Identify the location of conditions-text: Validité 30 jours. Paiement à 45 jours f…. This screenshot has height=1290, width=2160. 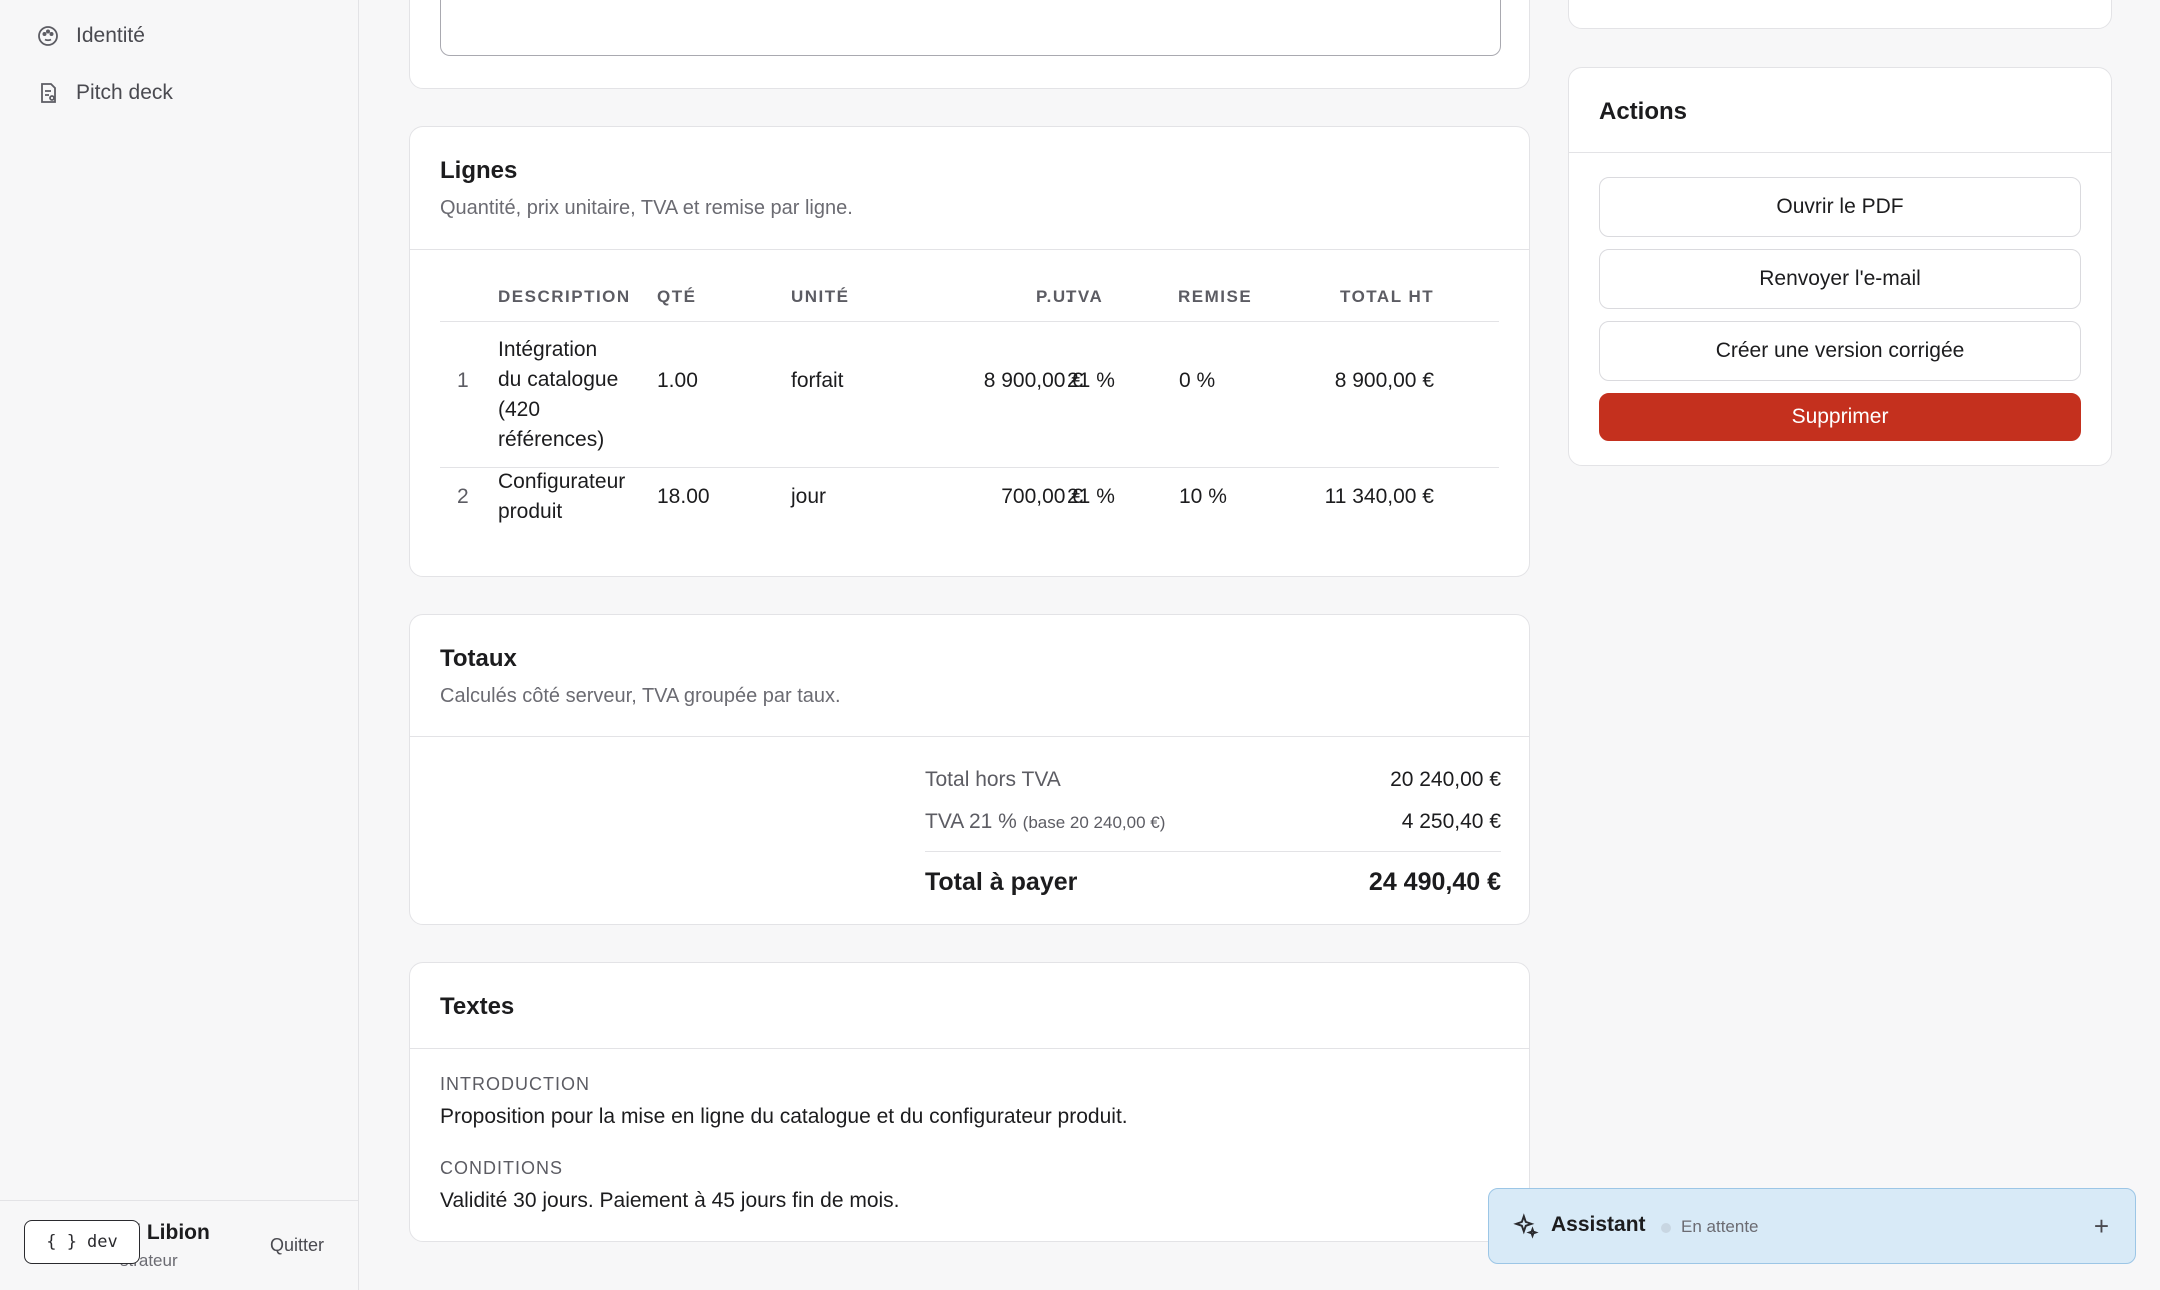
(670, 1200).